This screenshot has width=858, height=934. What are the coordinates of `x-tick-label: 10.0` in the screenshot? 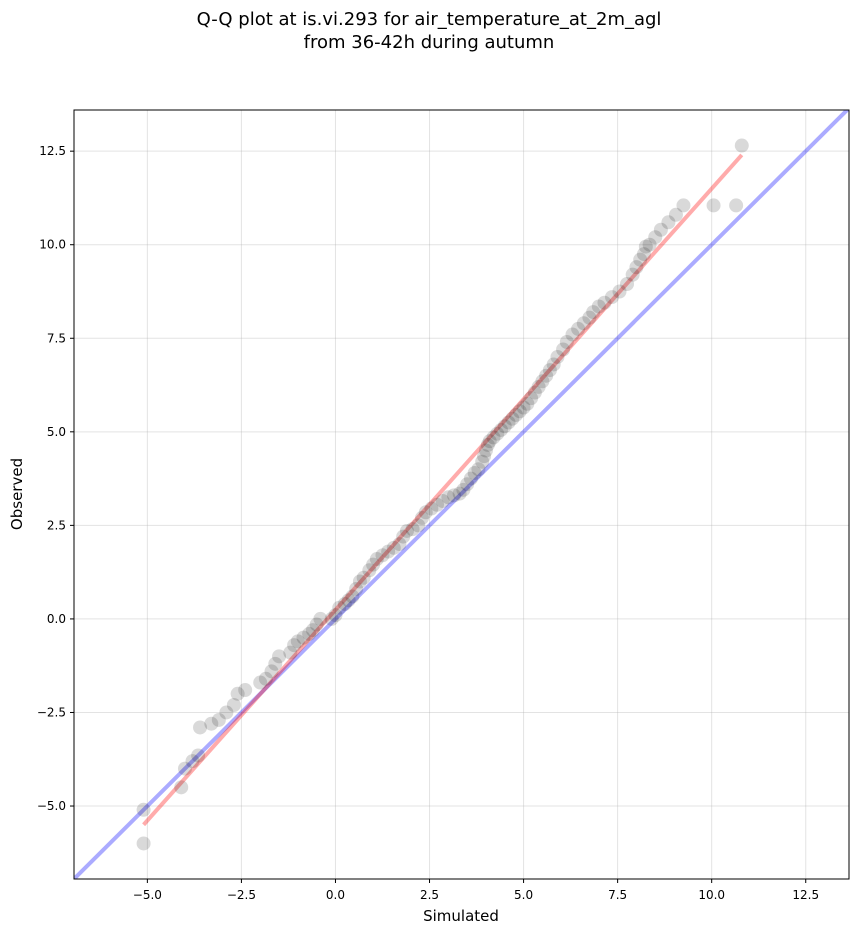 It's located at (711, 895).